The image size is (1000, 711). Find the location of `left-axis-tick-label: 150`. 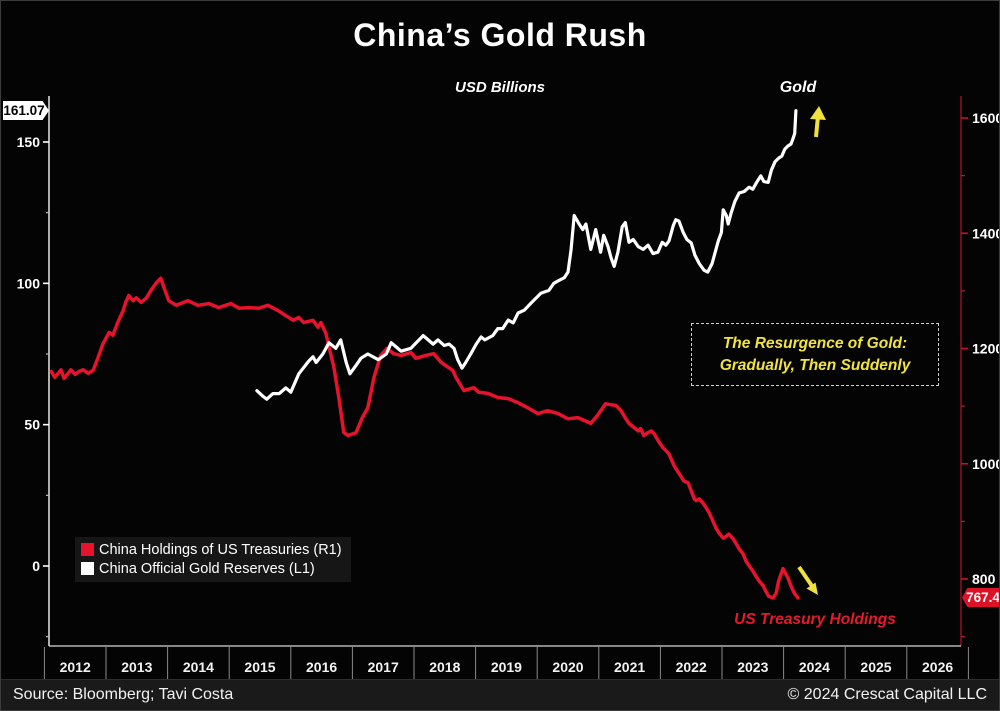

left-axis-tick-label: 150 is located at coordinates (29, 142).